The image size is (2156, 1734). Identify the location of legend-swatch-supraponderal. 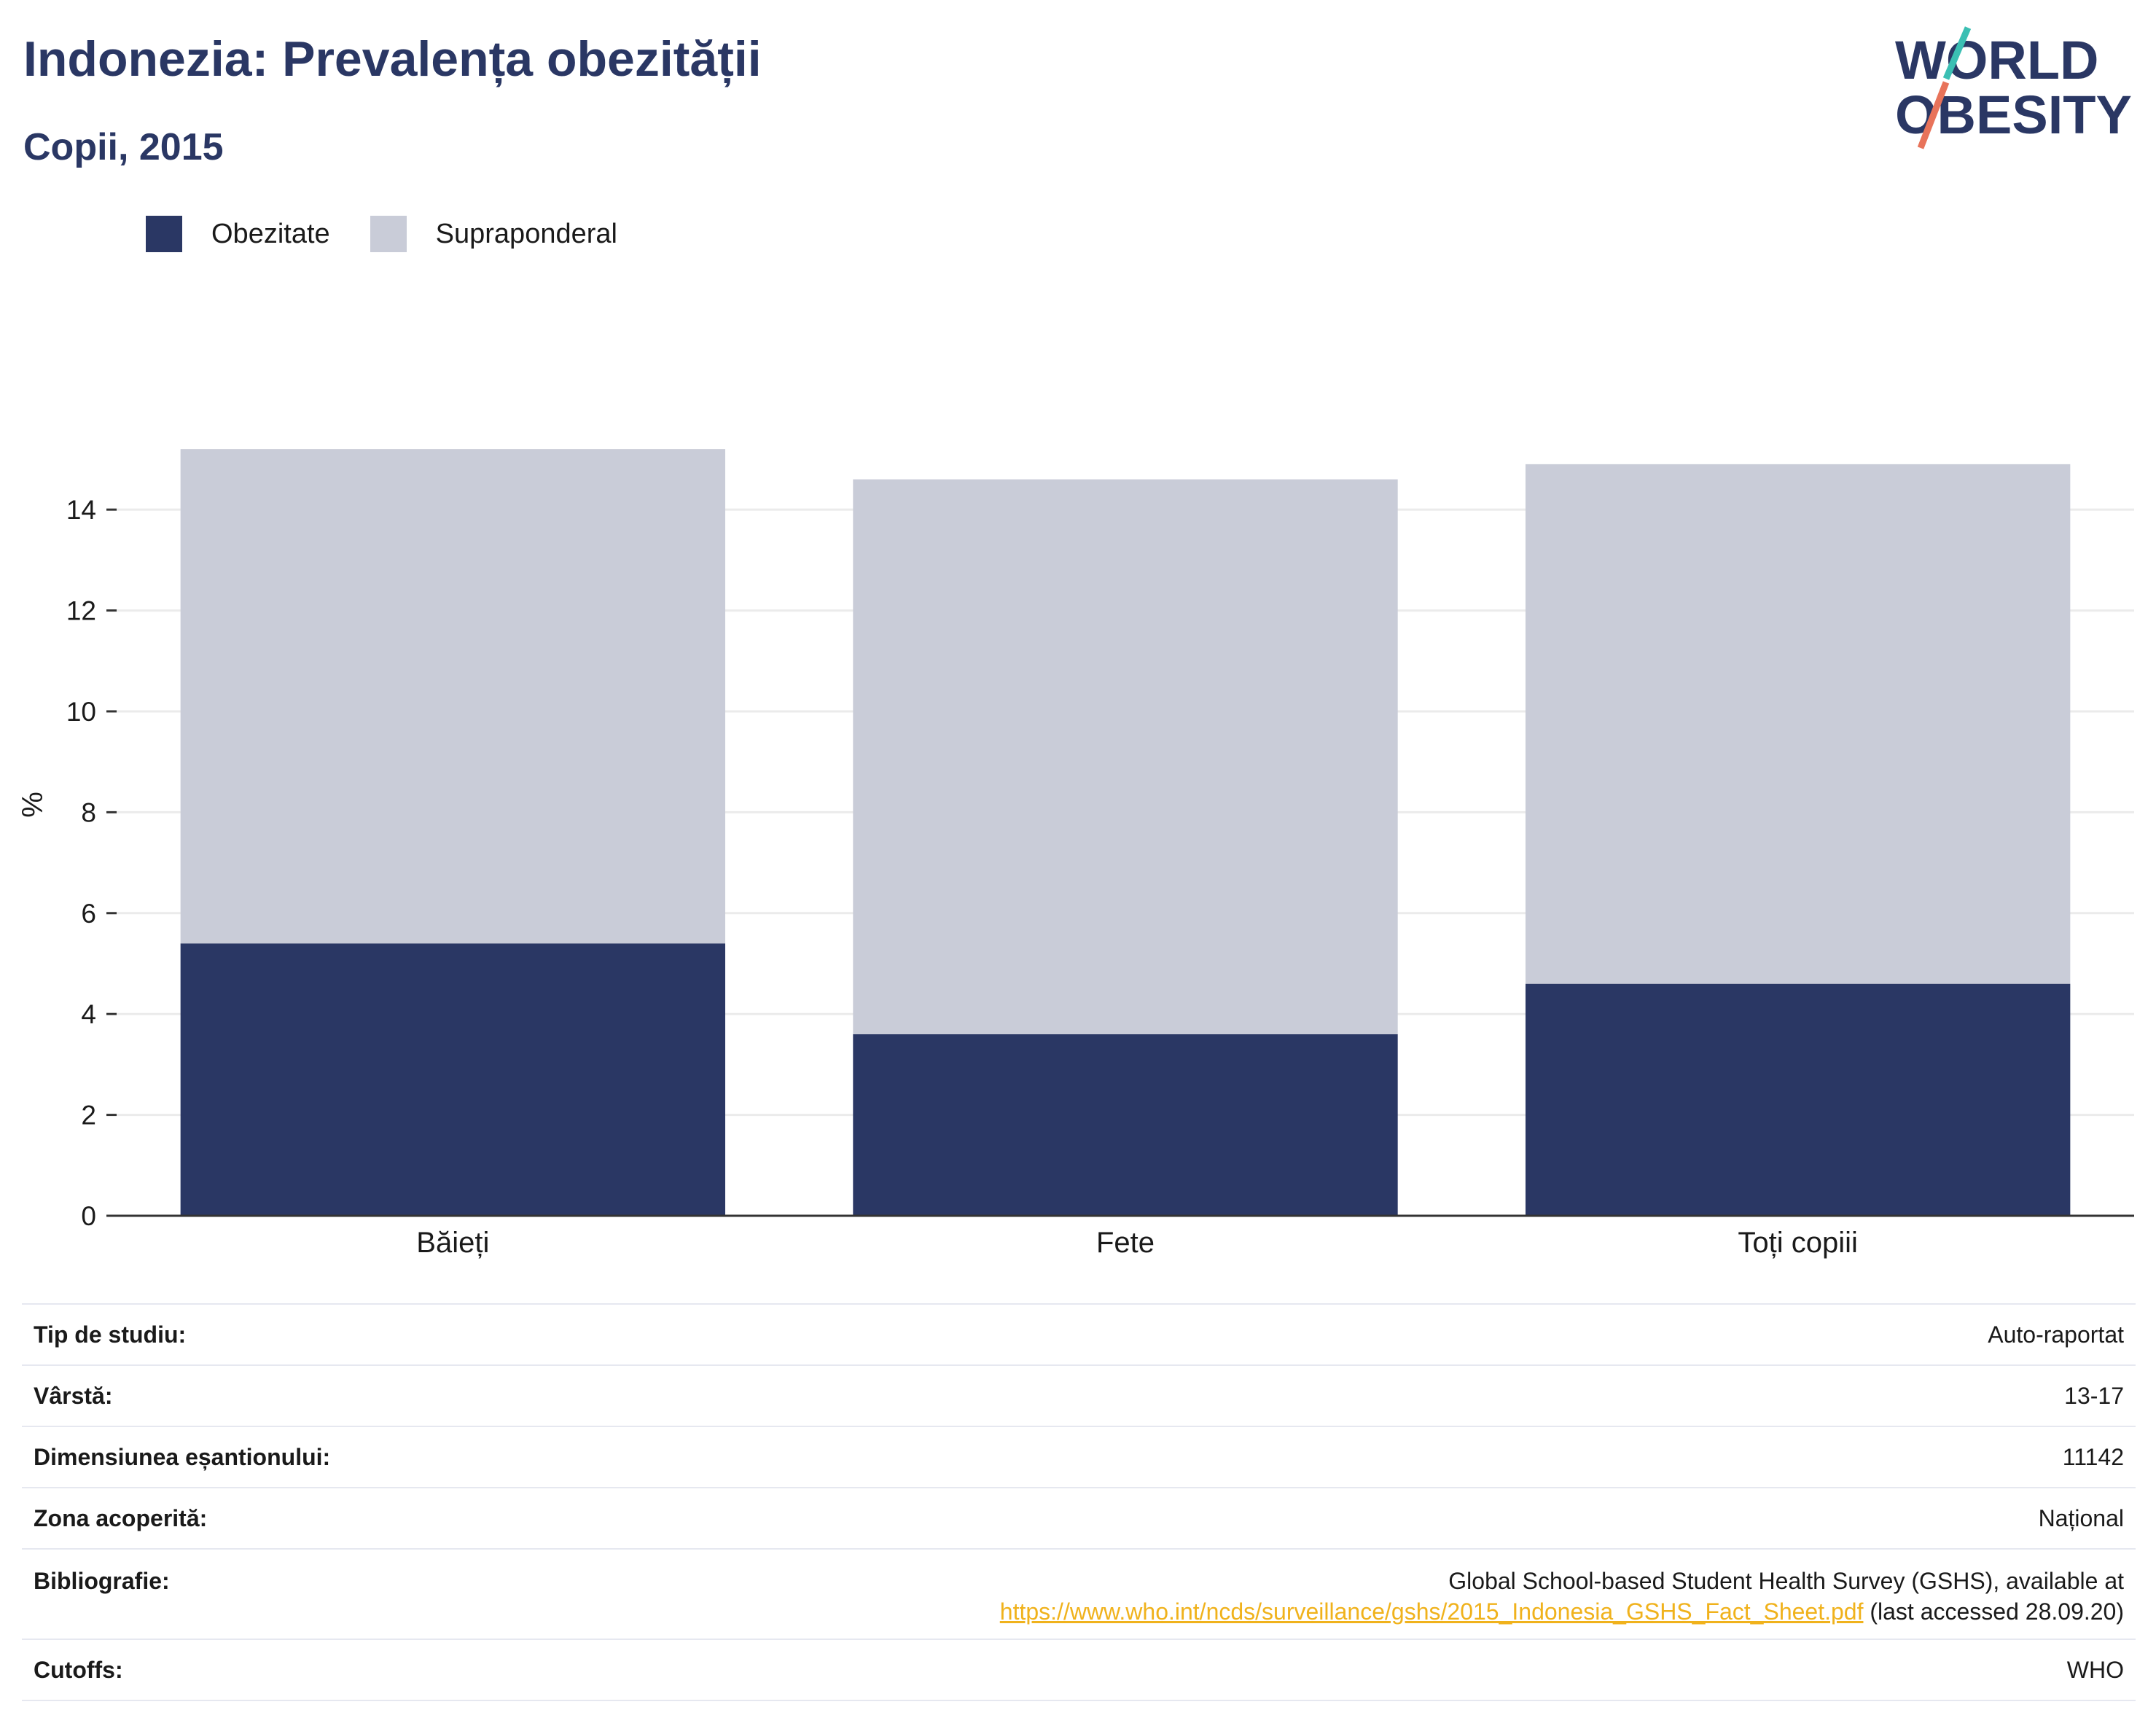
(388, 234).